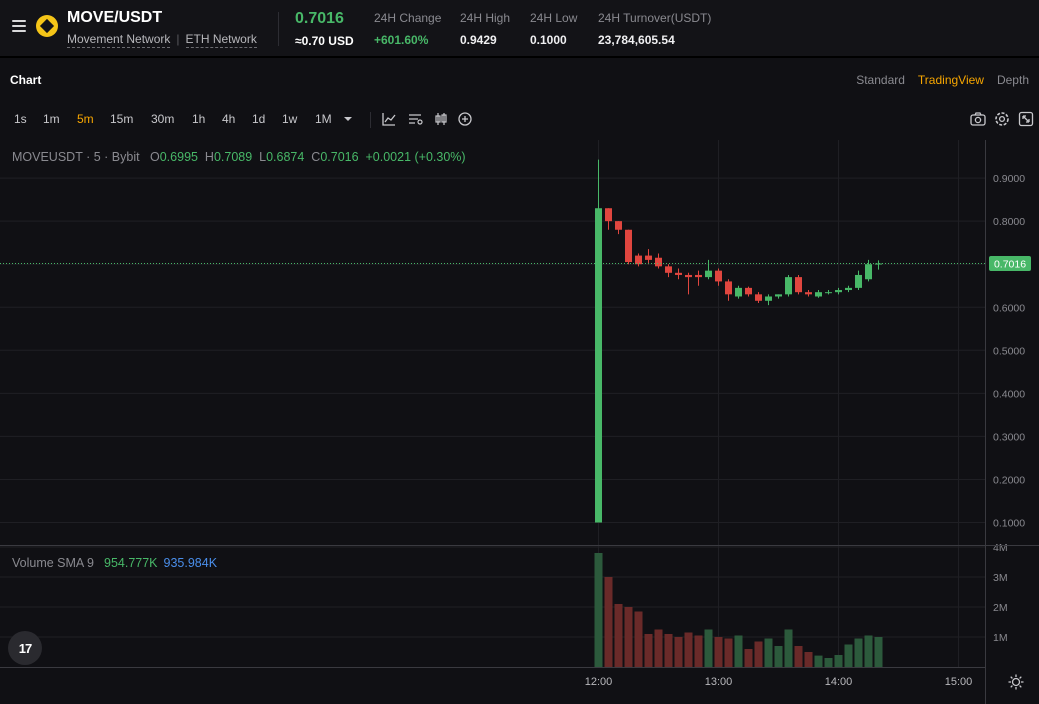 The height and width of the screenshot is (704, 1039). I want to click on current-price-label: 0.7016, so click(1010, 265).